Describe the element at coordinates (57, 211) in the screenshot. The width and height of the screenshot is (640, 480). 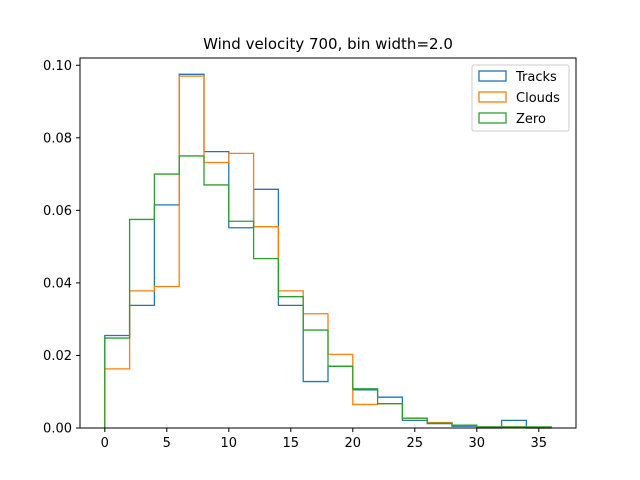
I see `y-tick-label: 0.06` at that location.